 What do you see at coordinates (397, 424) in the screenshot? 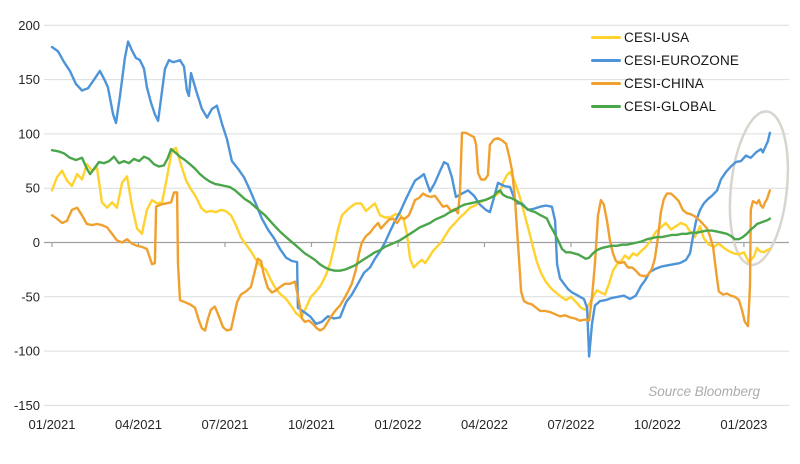
I see `x-axis-tick-label: 01/2022` at bounding box center [397, 424].